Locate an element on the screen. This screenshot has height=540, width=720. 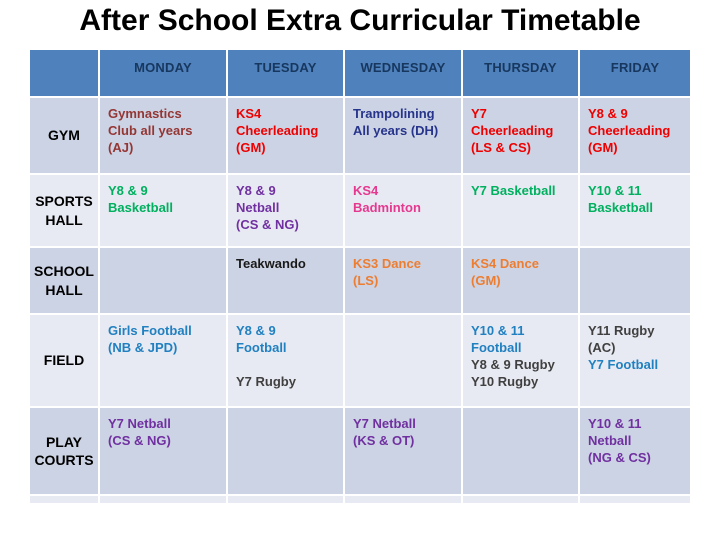
cell-gym-friday: Y8 & 9 Cheerleading (GM) is located at coordinates (636, 136).